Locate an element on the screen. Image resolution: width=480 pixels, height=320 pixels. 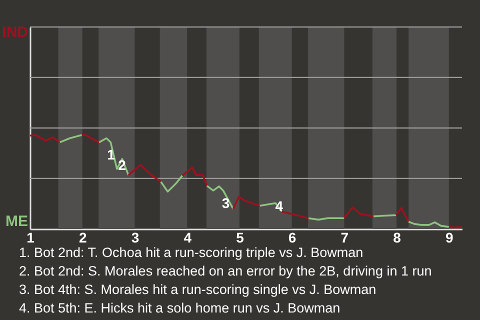
text: 3. Bot 4th: S. Morales hit a run-scoring single vs J. Bowman is located at coordinates (197, 289).